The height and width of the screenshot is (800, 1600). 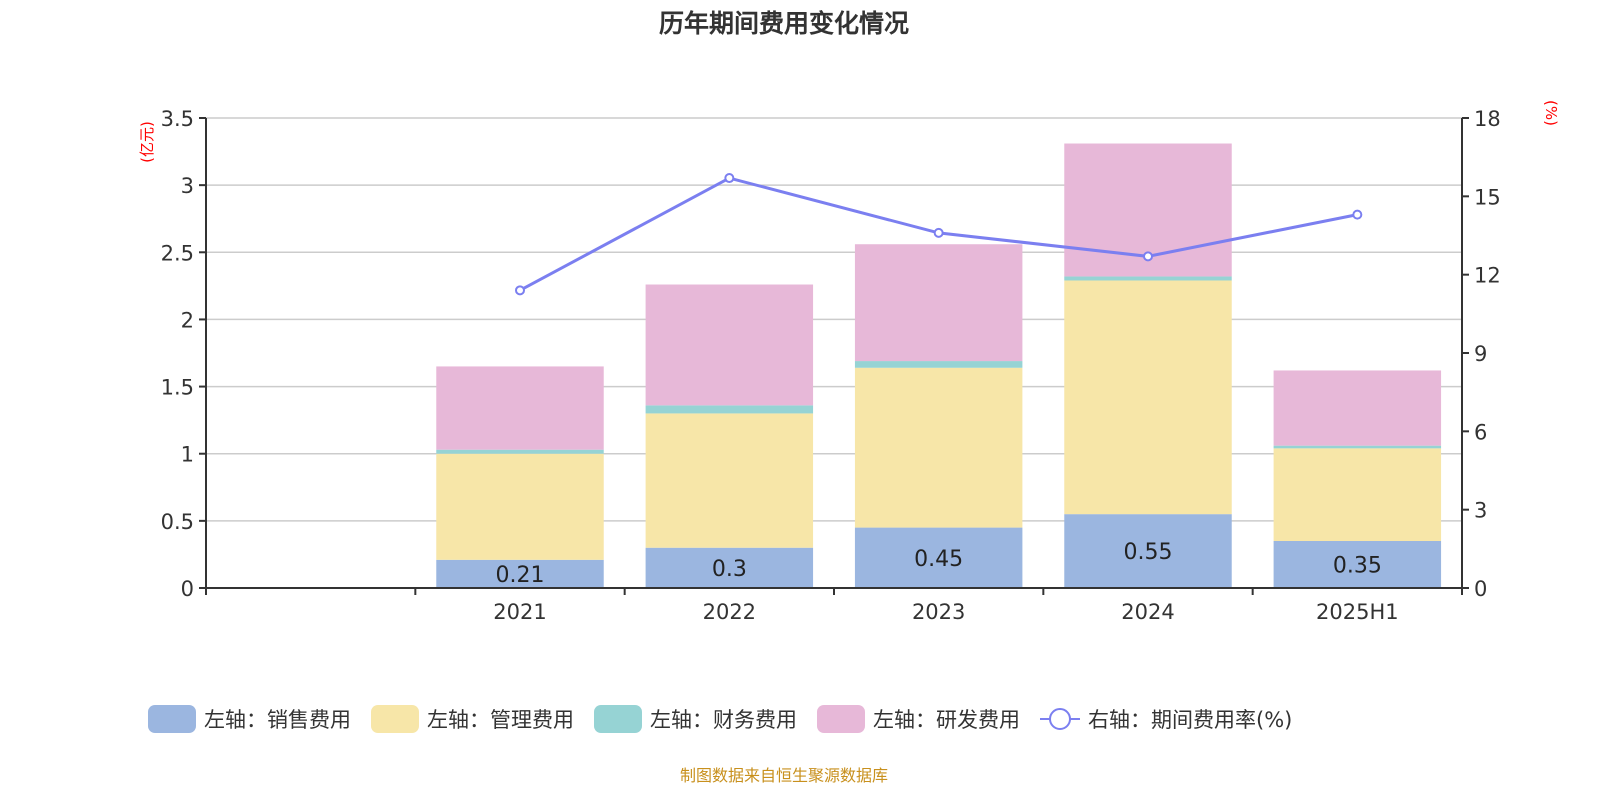 What do you see at coordinates (177, 522) in the screenshot?
I see `left-axis-tick-label: 0.5` at bounding box center [177, 522].